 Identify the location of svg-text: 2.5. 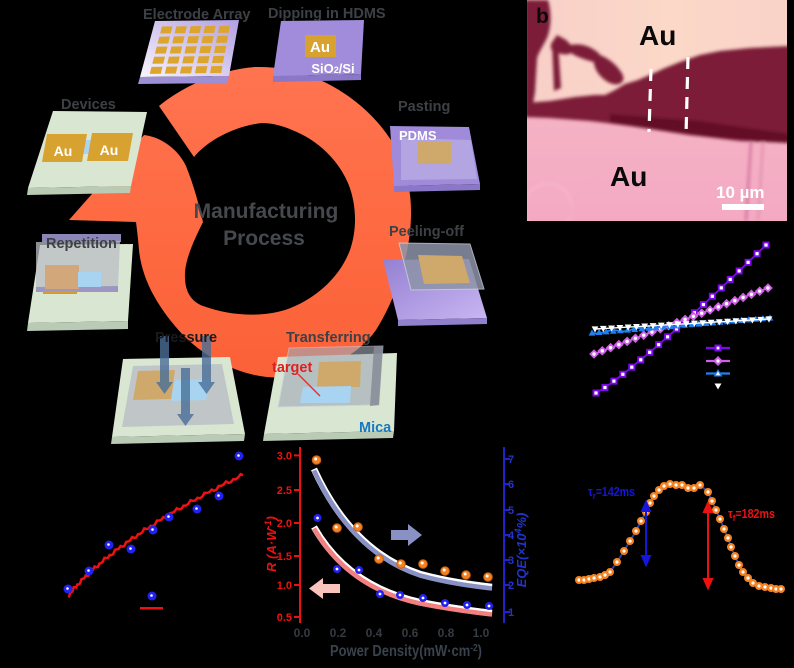
(284, 491).